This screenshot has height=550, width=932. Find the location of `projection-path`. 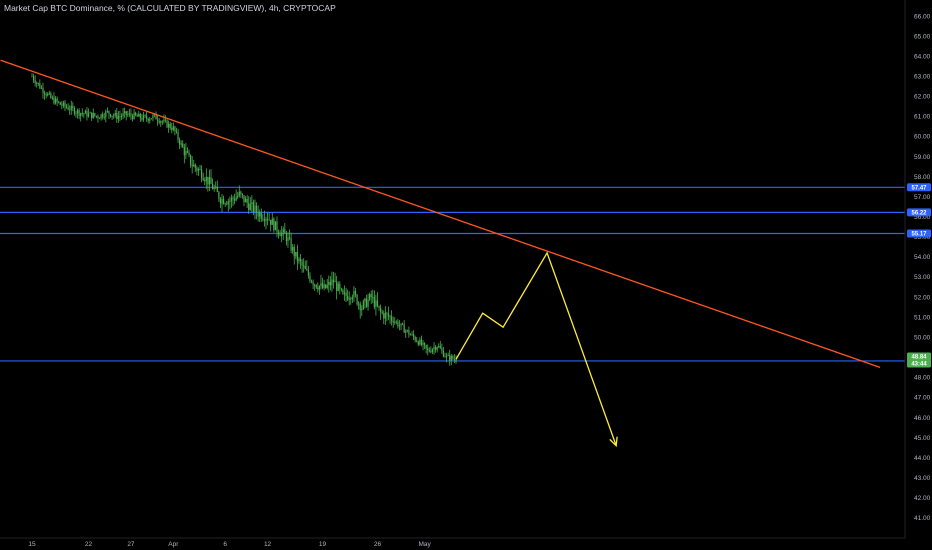

projection-path is located at coordinates (536, 348).